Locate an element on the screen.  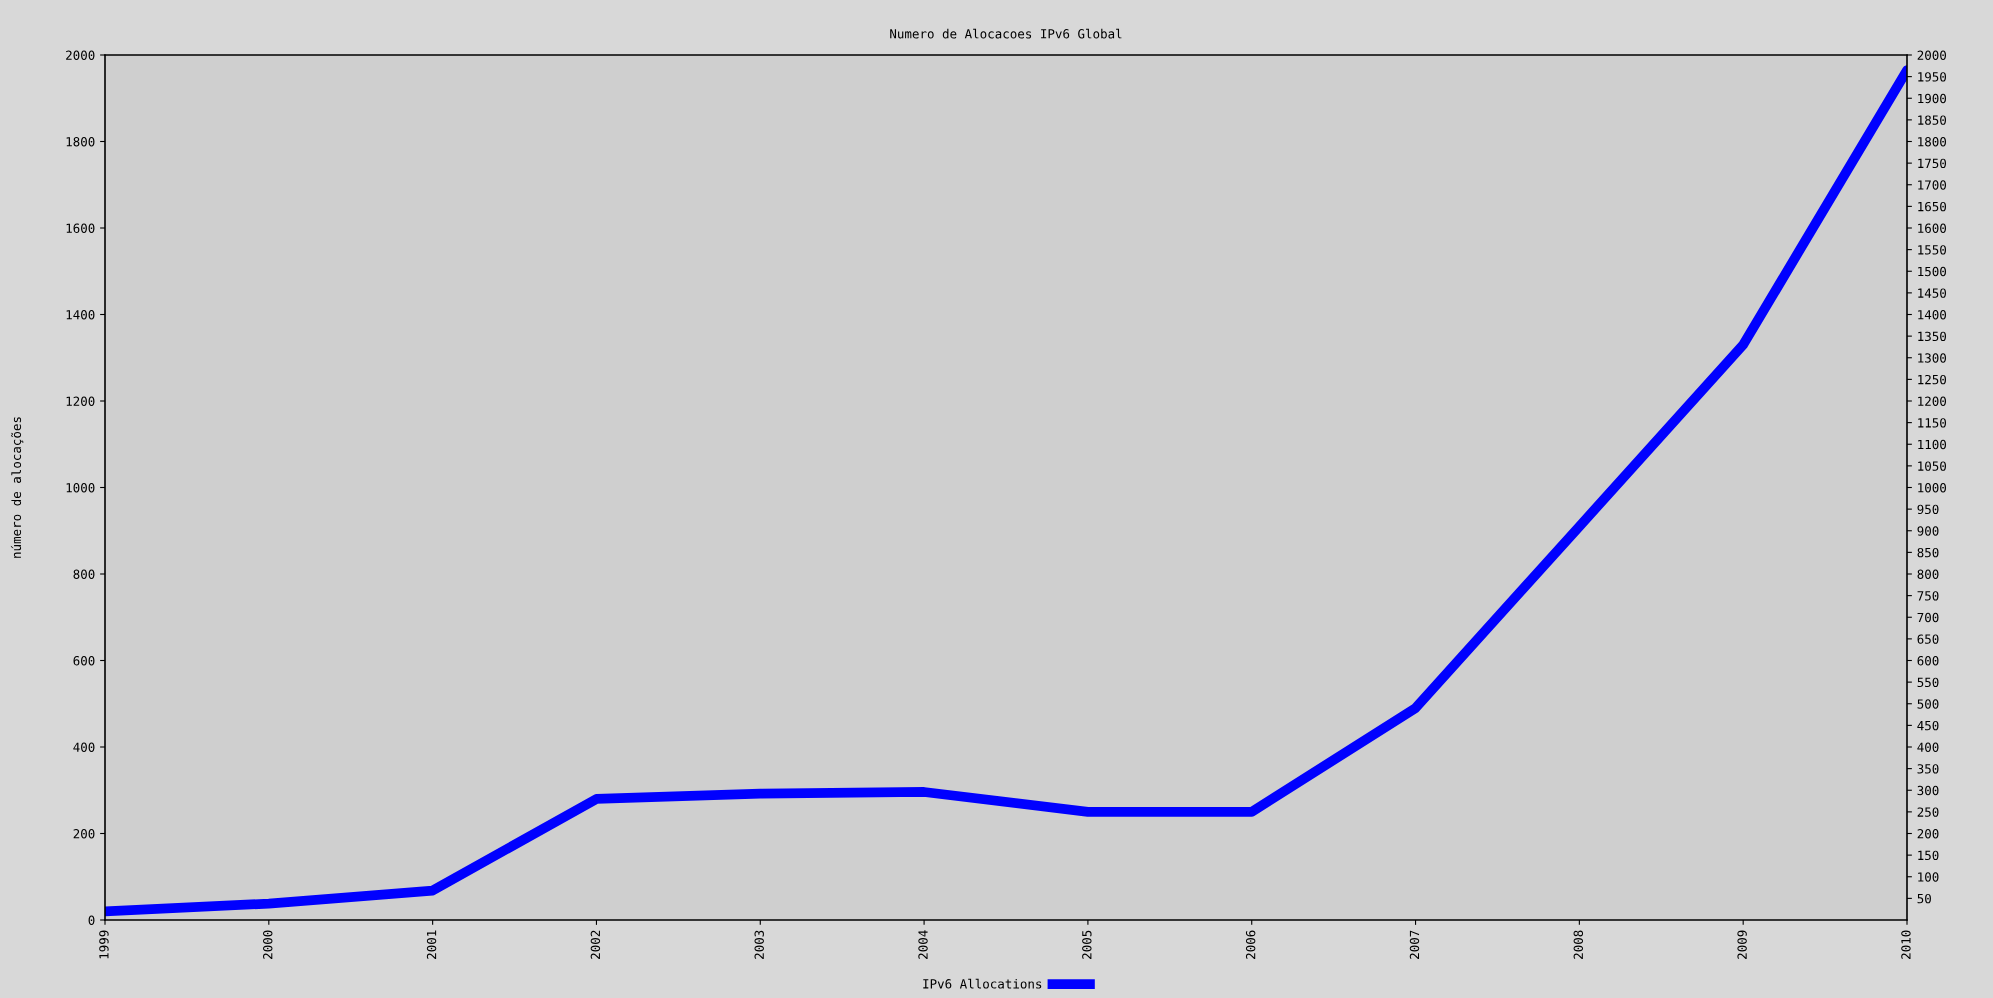
y-tick-label: 2000 is located at coordinates (80, 55).